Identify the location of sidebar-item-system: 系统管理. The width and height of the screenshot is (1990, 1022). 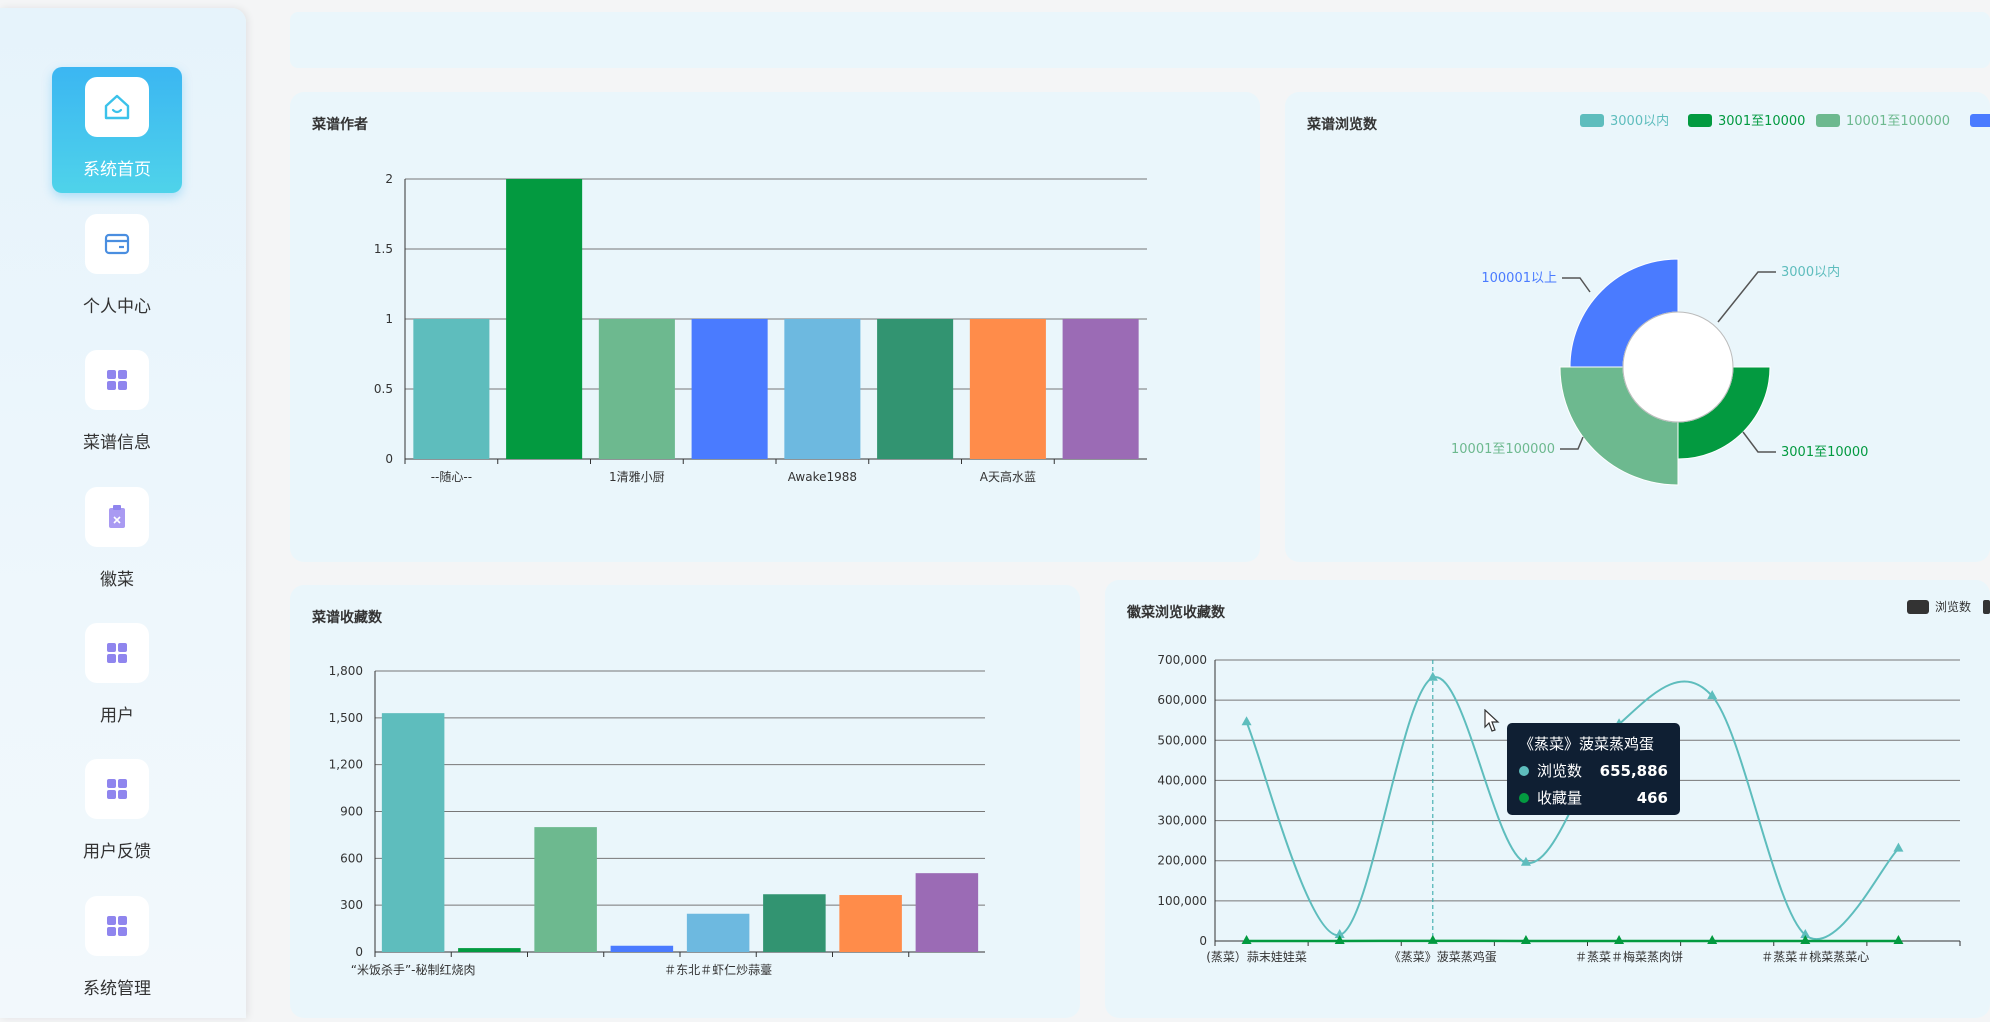
(117, 949).